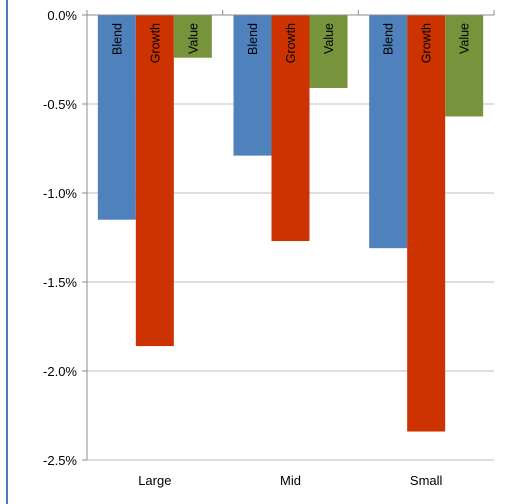 This screenshot has width=508, height=504. Describe the element at coordinates (154, 181) in the screenshot. I see `bar-growth-large` at that location.